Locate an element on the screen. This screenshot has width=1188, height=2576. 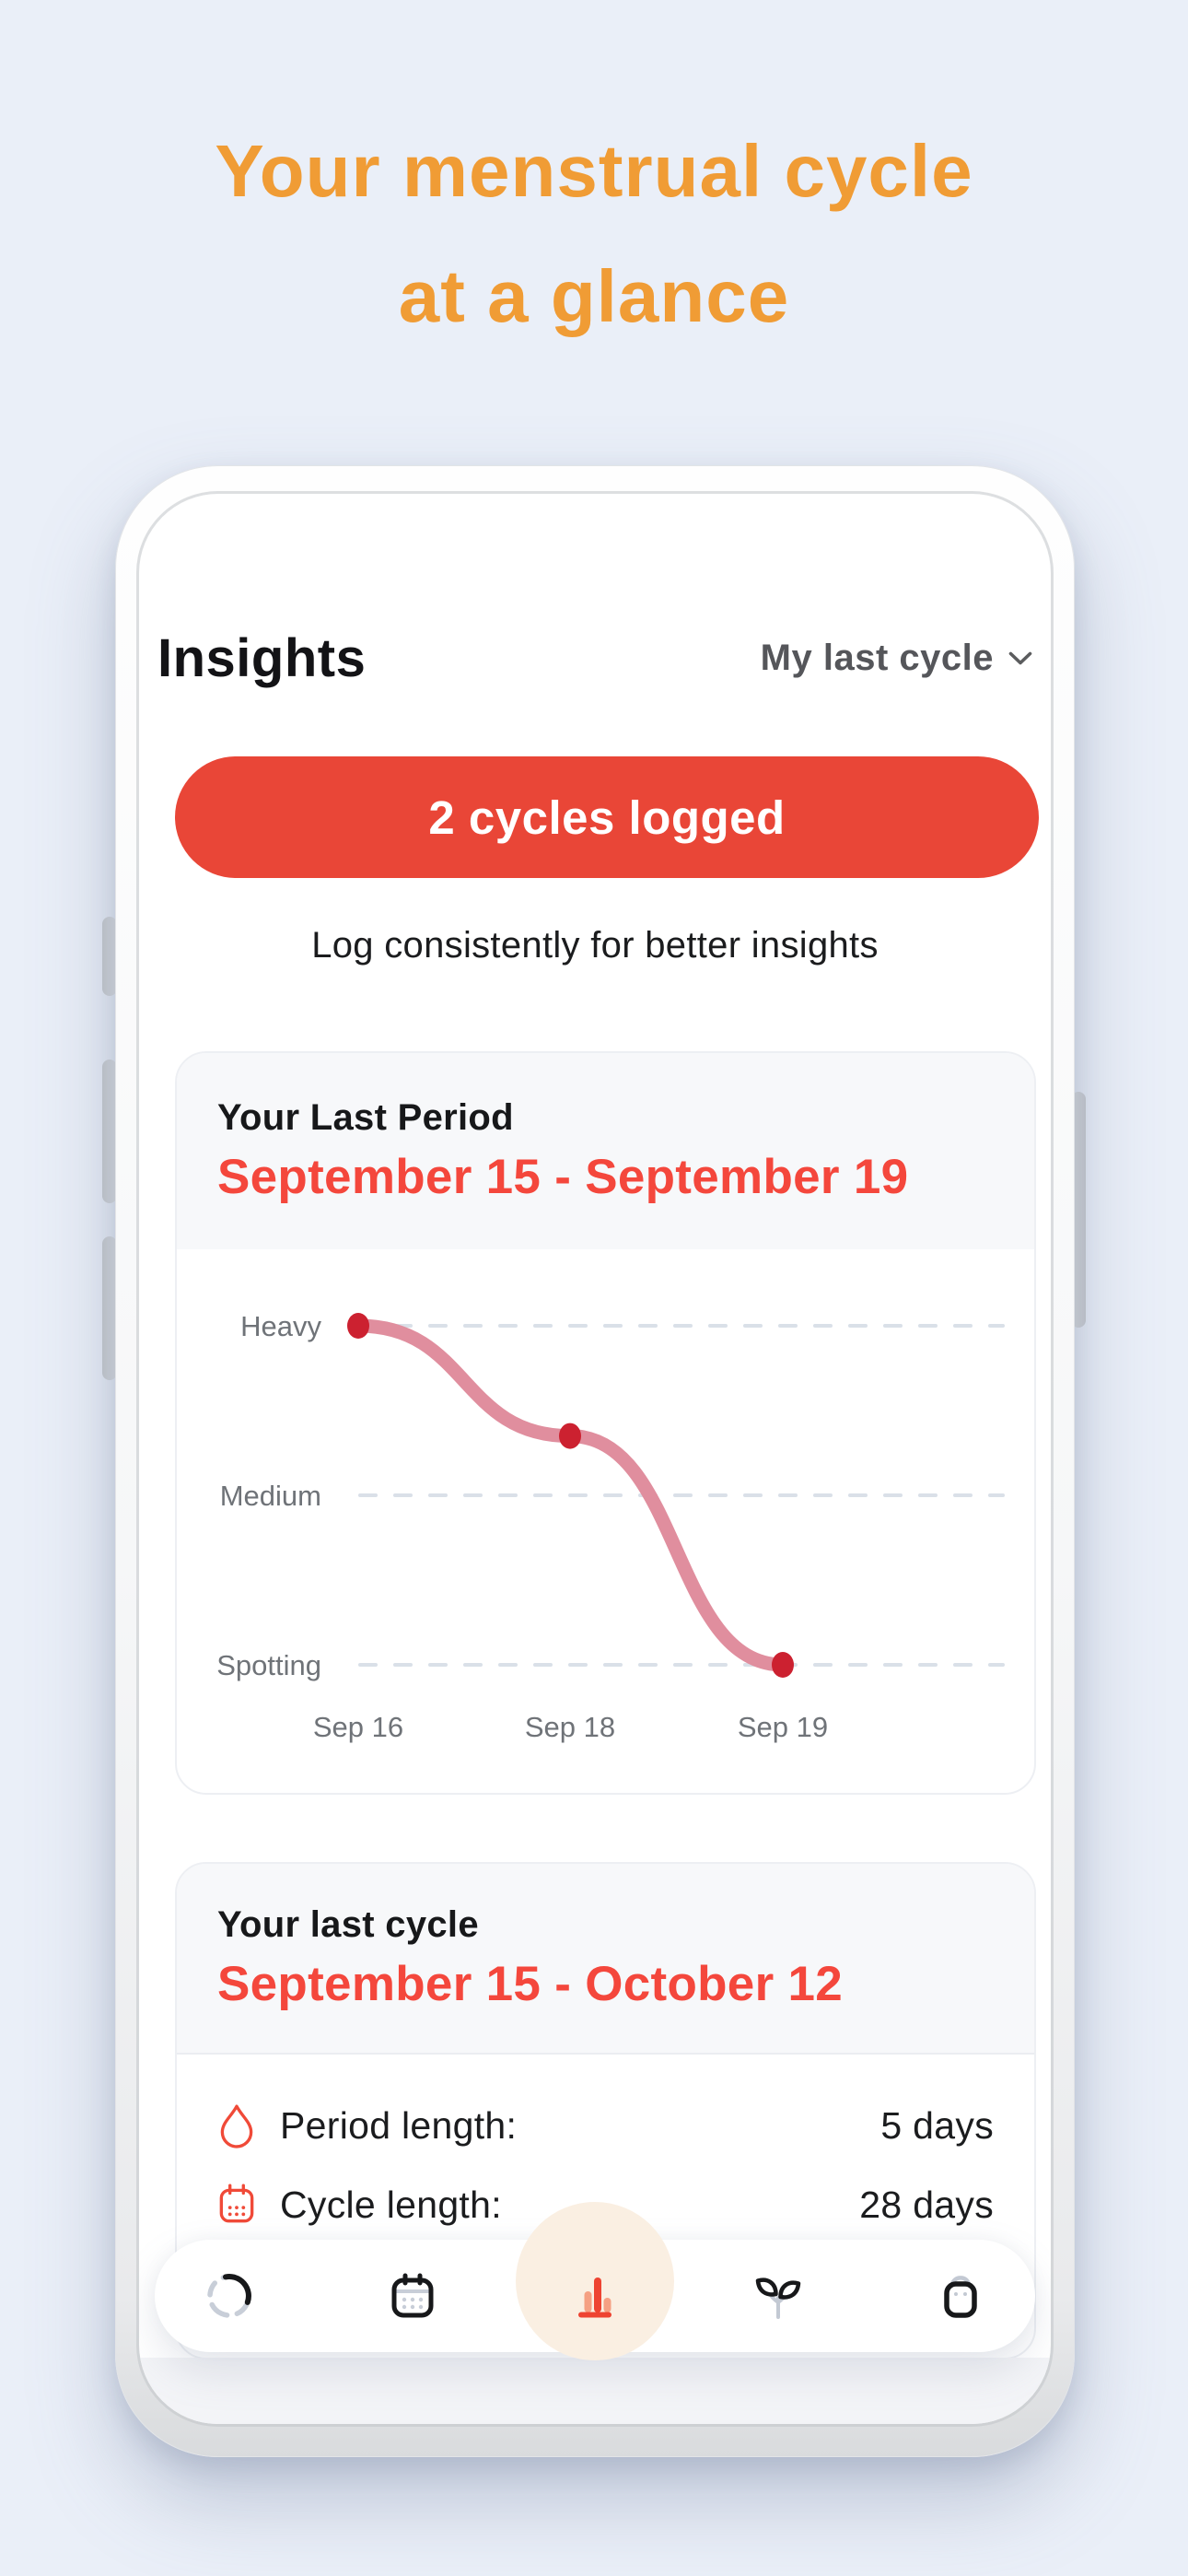
nav-item-bag is located at coordinates (961, 2296).